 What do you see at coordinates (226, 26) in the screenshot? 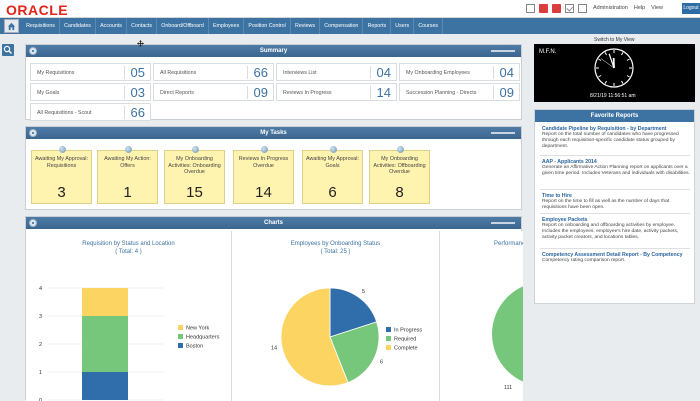
I see `nav-employees: Employees` at bounding box center [226, 26].